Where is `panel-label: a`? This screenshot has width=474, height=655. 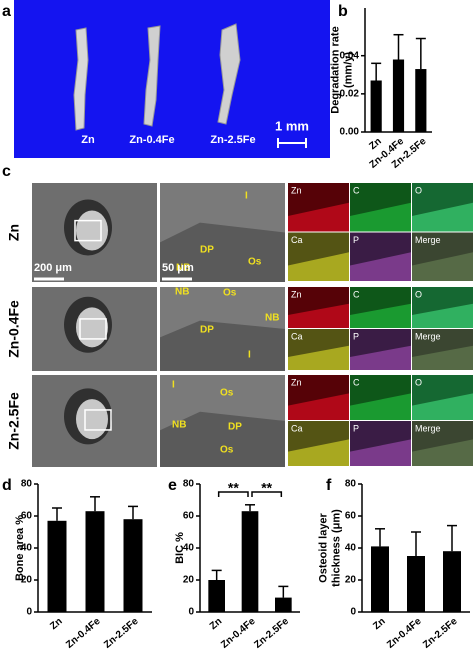
panel-label: a is located at coordinates (6, 11).